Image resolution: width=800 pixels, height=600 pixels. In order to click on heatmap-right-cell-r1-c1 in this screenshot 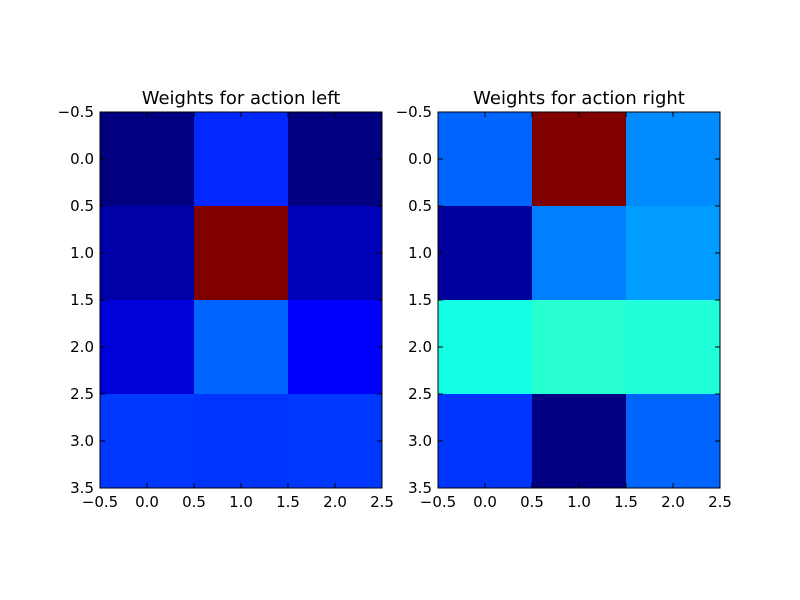, I will do `click(579, 253)`.